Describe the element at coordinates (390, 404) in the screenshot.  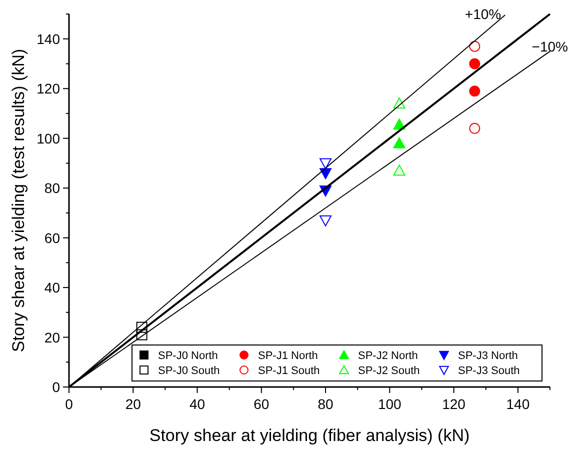
I see `x-tick-label: 100` at that location.